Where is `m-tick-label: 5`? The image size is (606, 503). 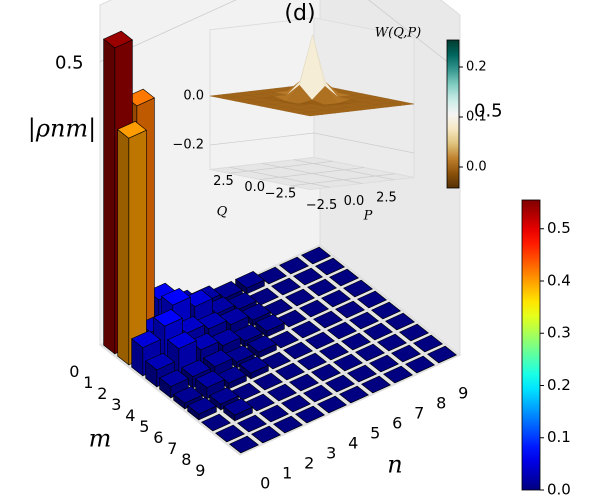 m-tick-label: 5 is located at coordinates (144, 426).